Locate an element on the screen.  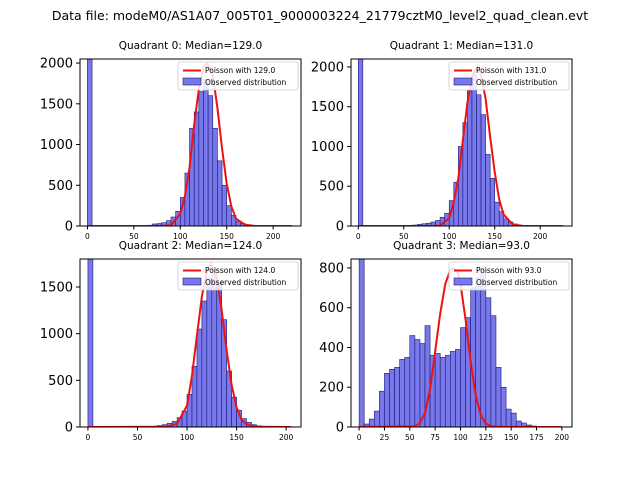
x-tick-label: 175 is located at coordinates (536, 437).